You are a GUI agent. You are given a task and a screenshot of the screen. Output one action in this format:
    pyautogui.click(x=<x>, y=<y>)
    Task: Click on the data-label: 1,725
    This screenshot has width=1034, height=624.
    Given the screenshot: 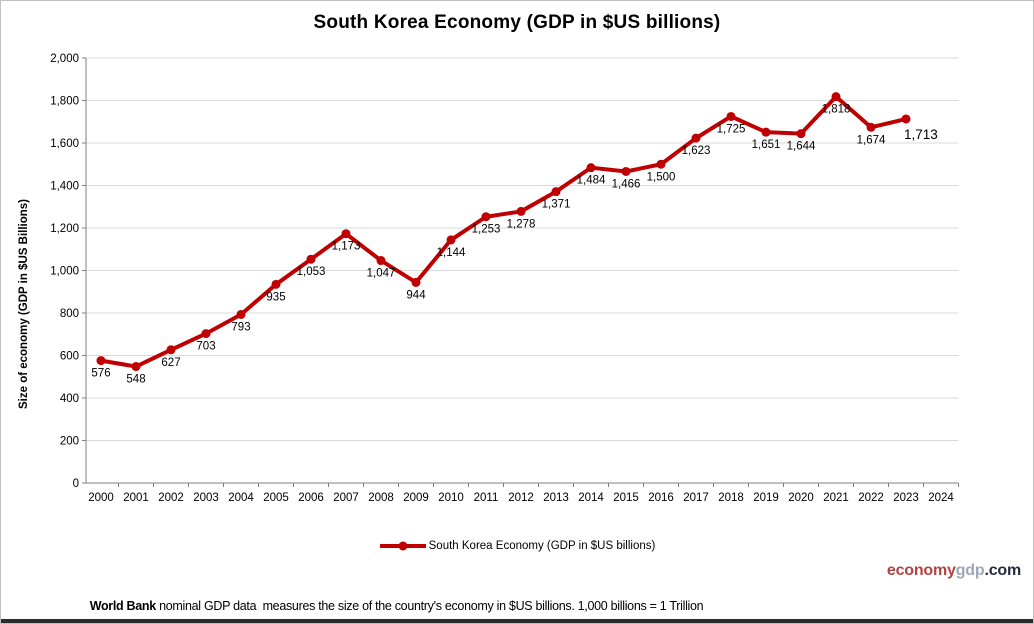 What is the action you would take?
    pyautogui.click(x=731, y=129)
    